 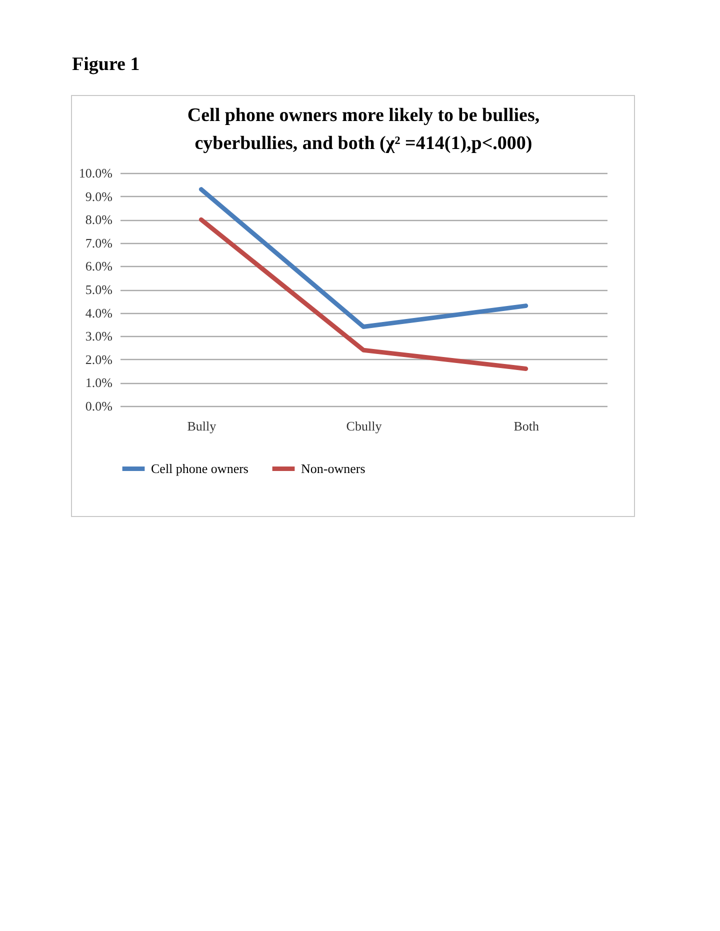 What do you see at coordinates (202, 426) in the screenshot?
I see `x-tick-label: Bully` at bounding box center [202, 426].